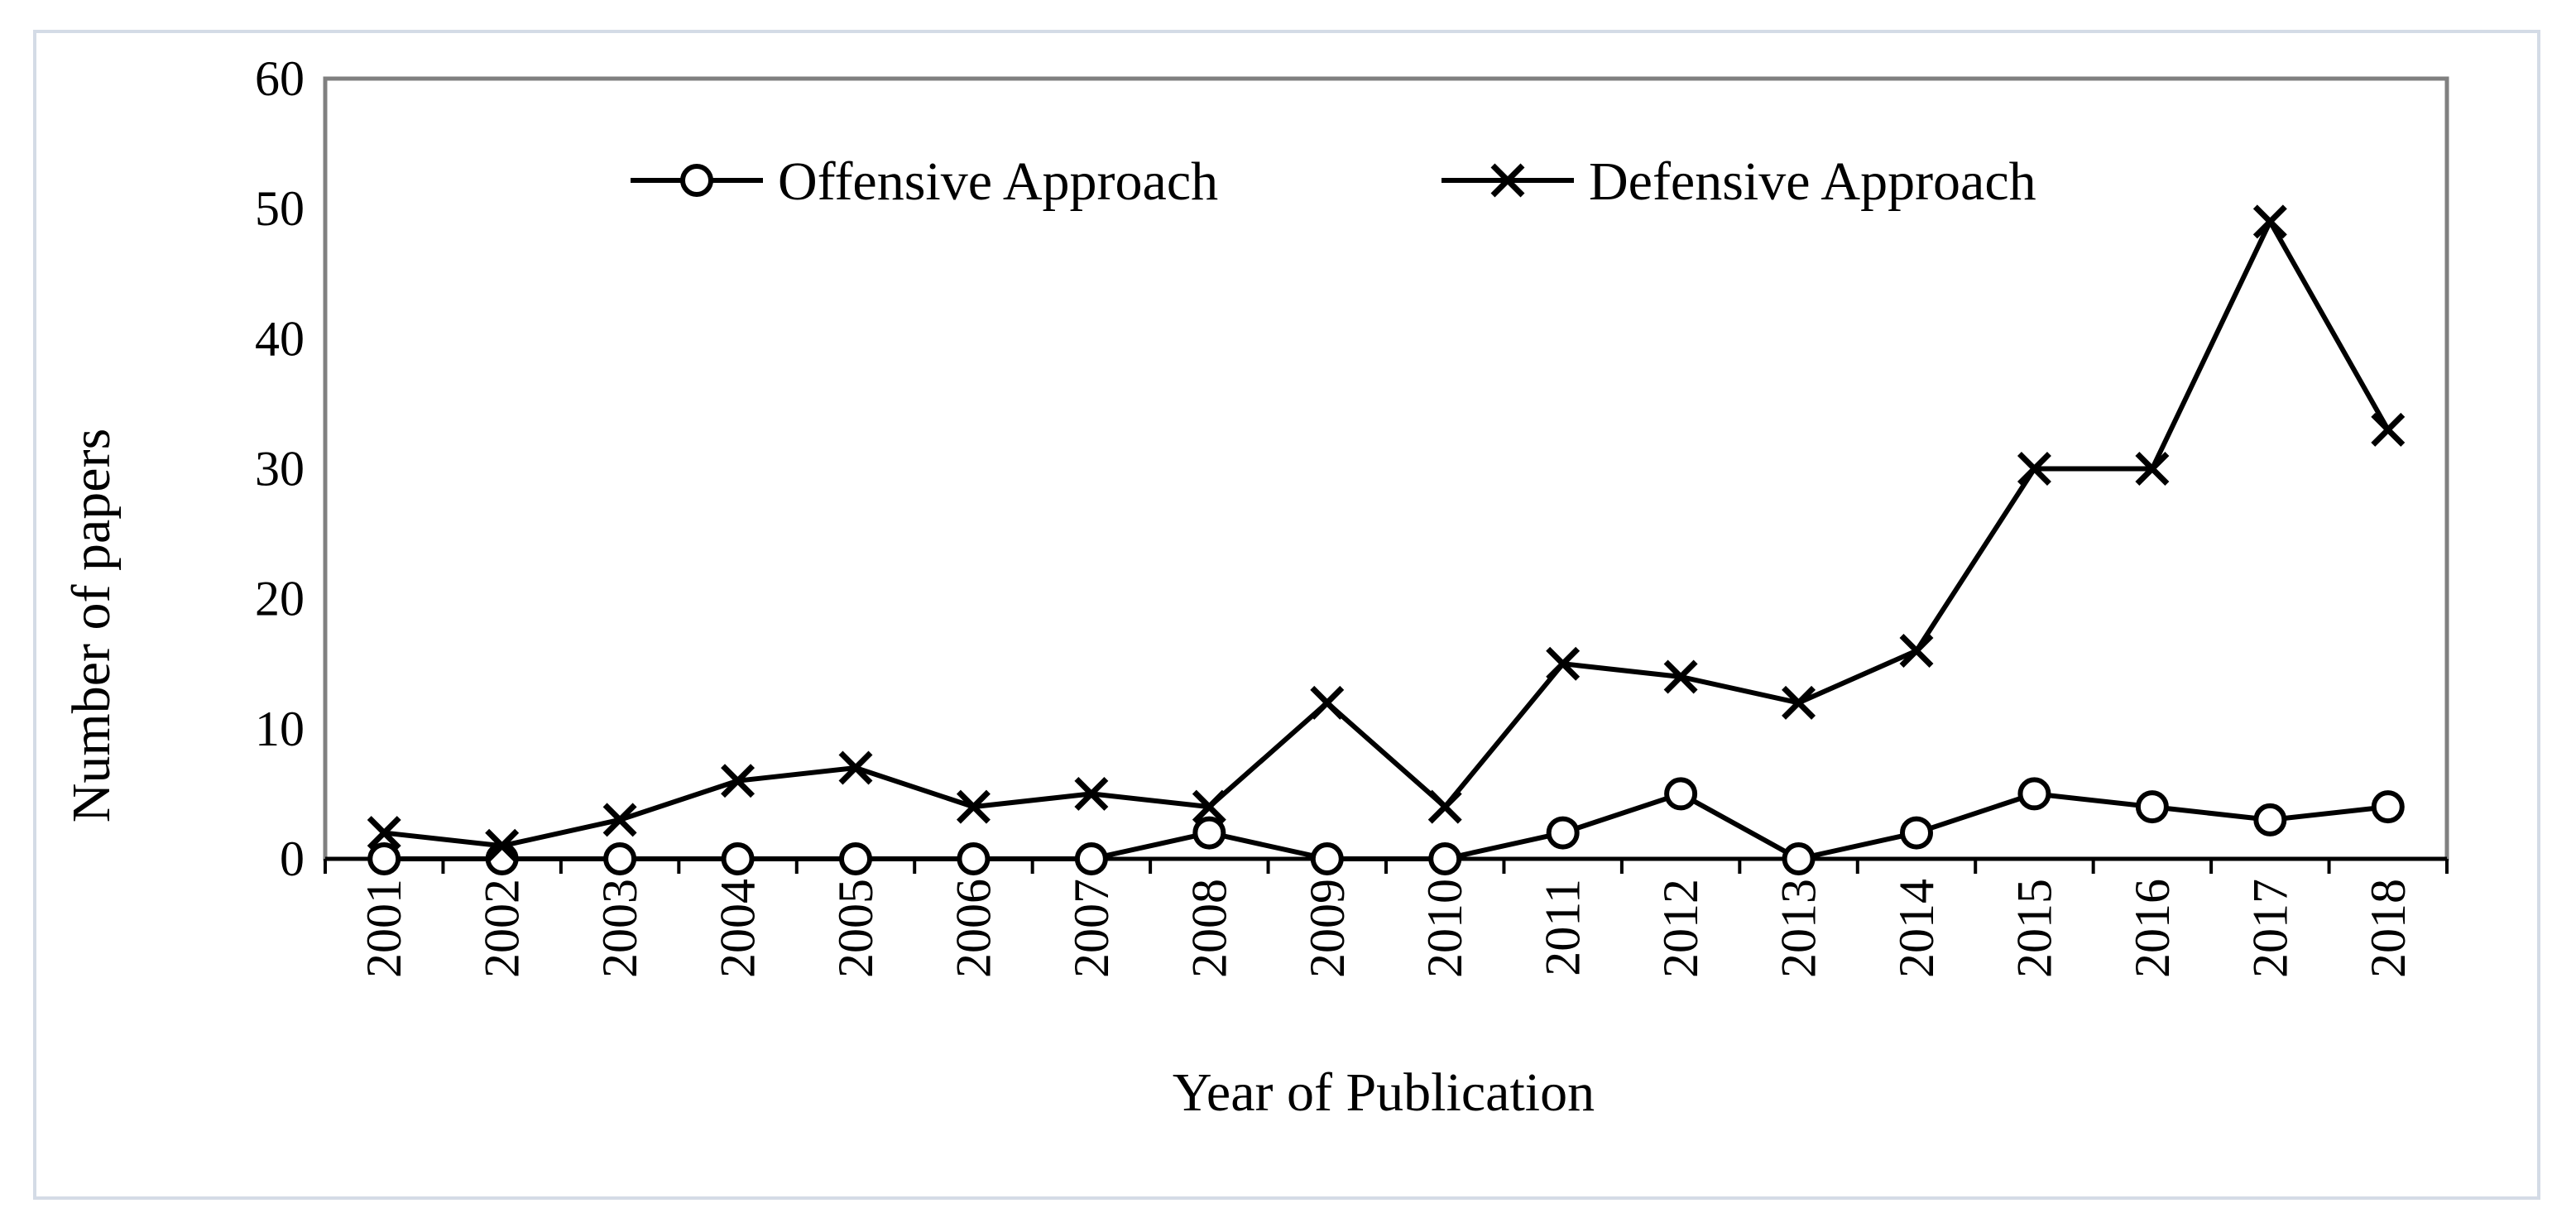  What do you see at coordinates (2388, 928) in the screenshot?
I see `x-tick-label: 2018` at bounding box center [2388, 928].